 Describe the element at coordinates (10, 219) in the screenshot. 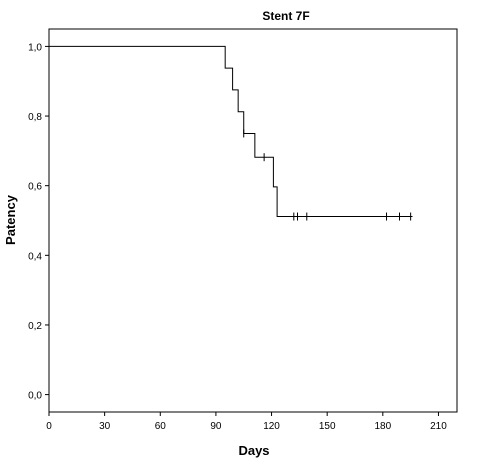

I see `y-axis-label: Patency` at that location.